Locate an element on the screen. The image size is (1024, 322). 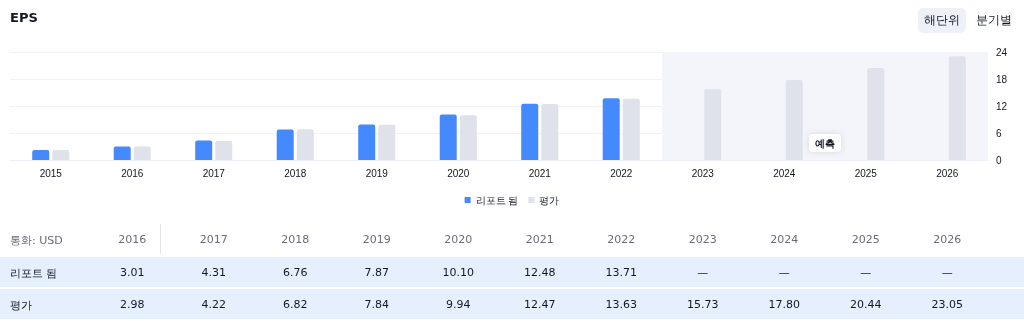
data-label: 7.84 is located at coordinates (376, 304).